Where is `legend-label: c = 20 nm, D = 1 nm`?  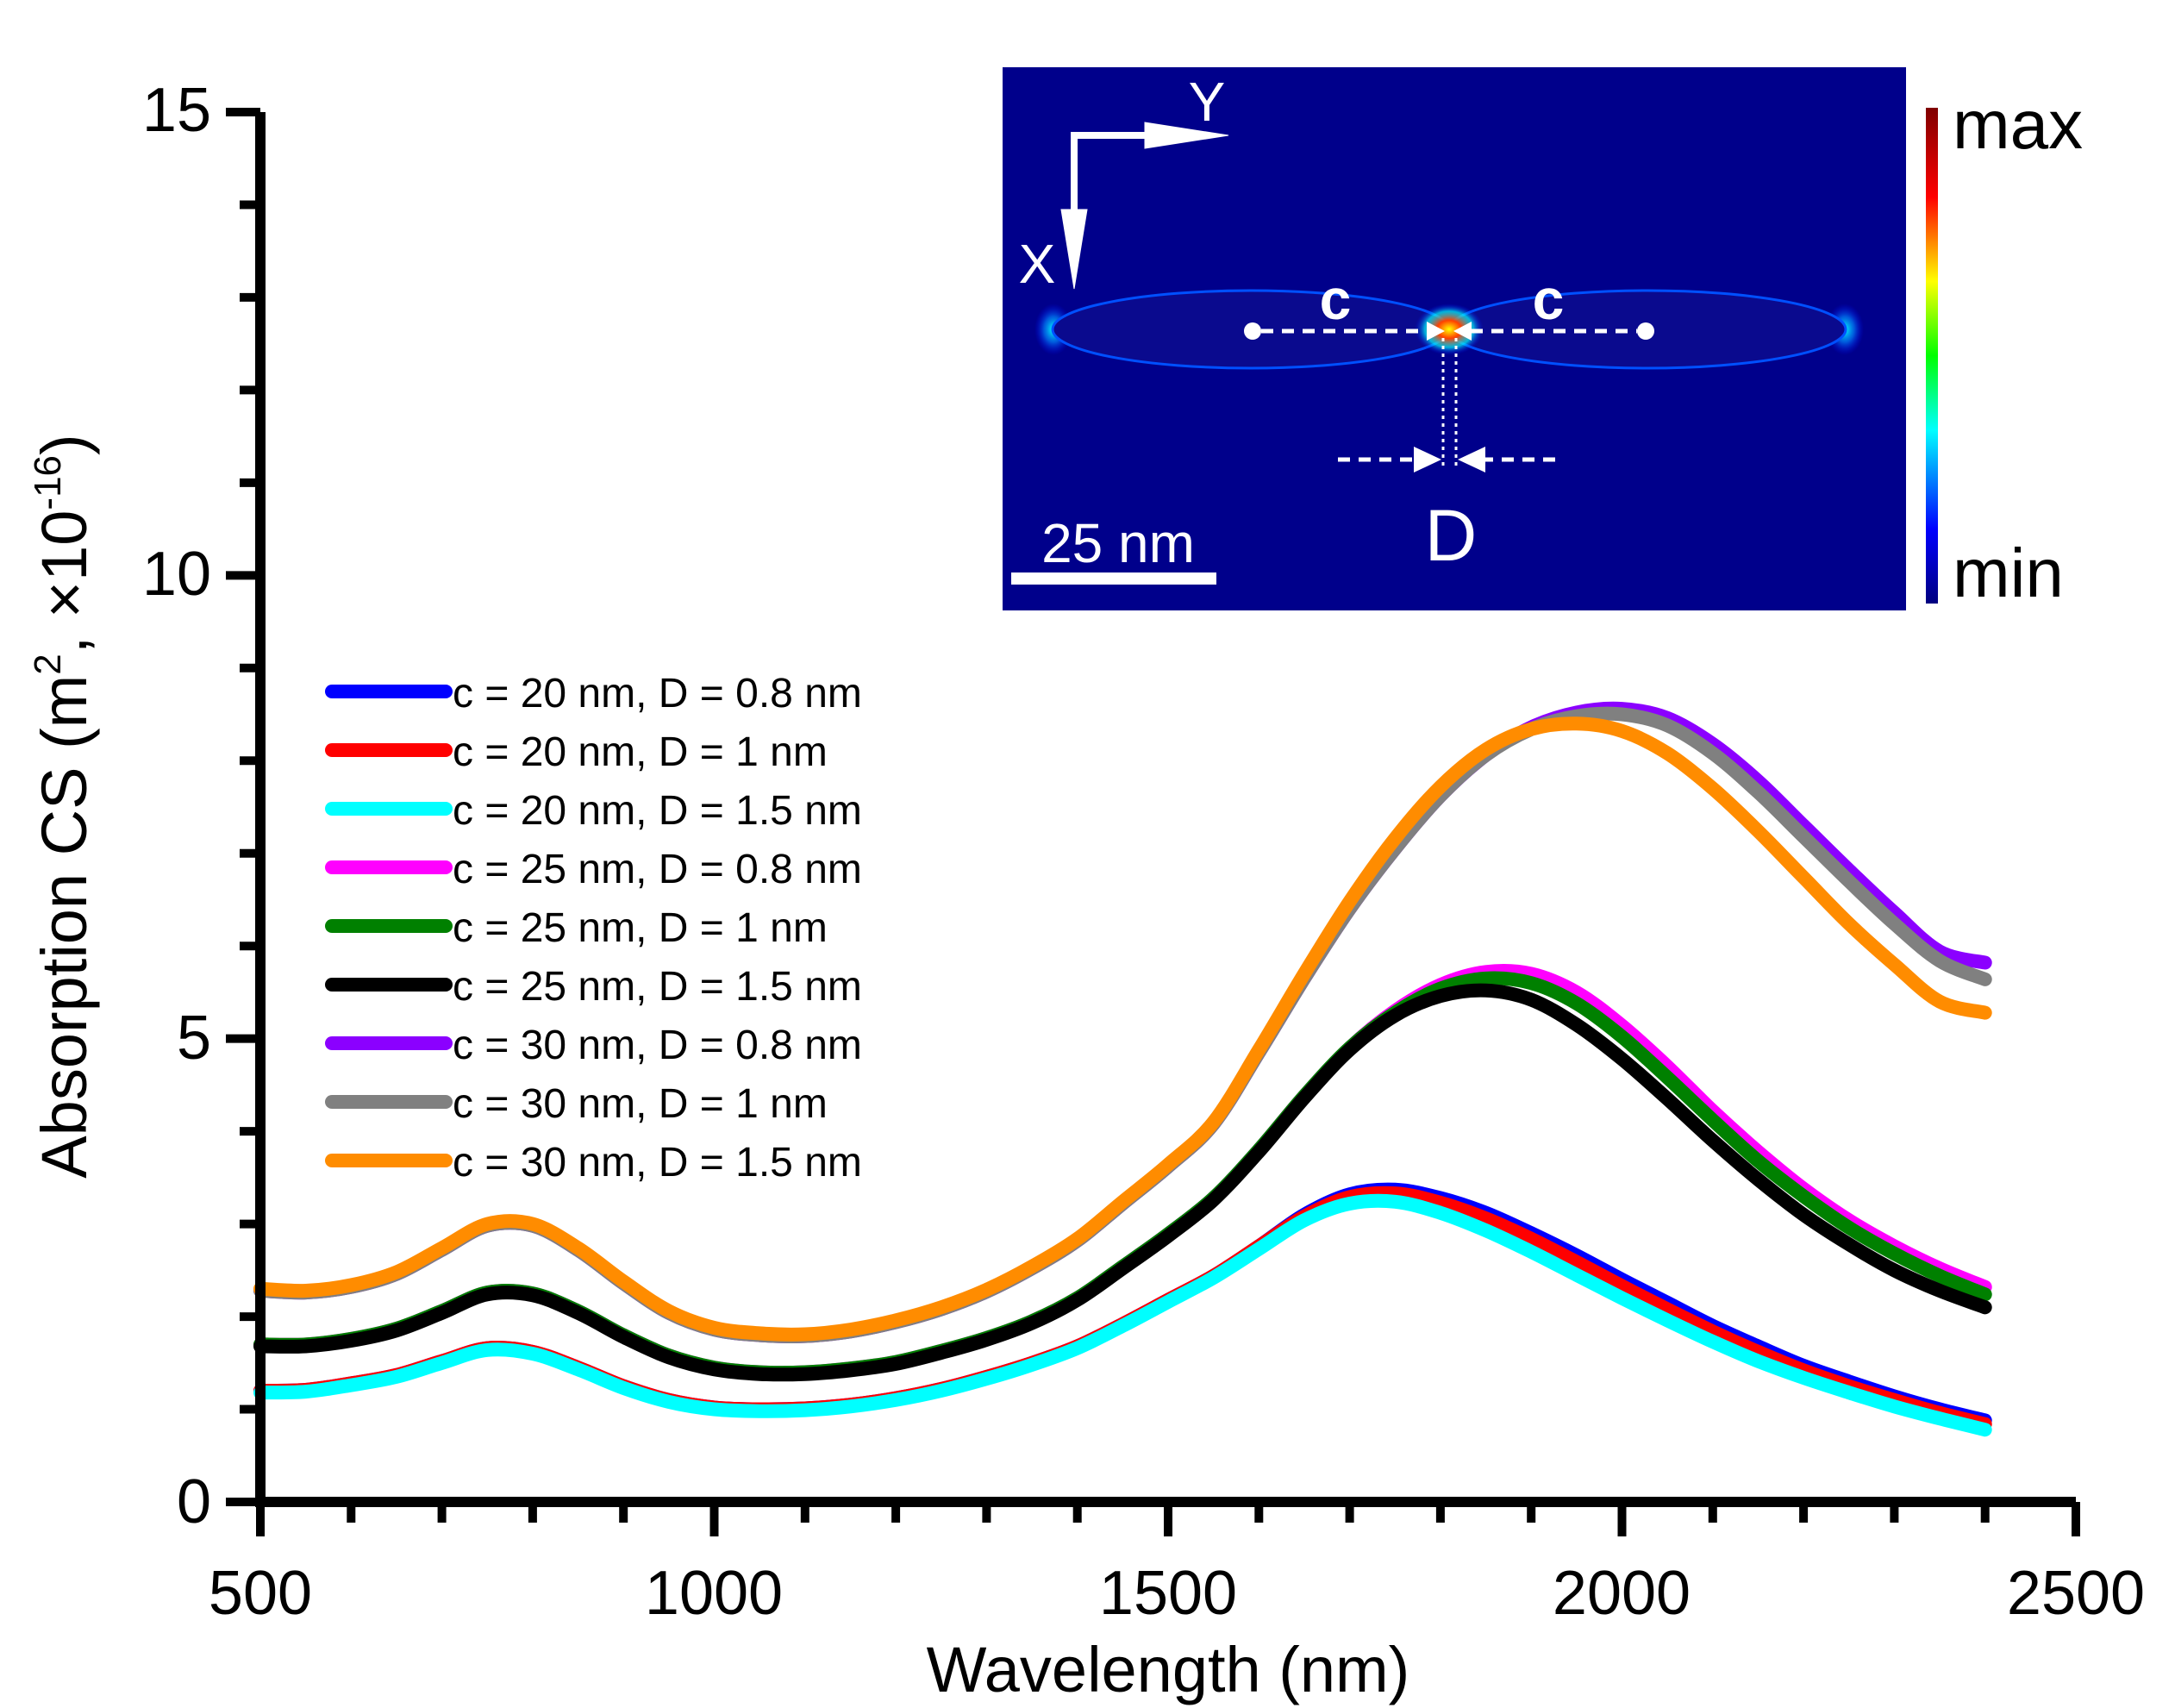 legend-label: c = 20 nm, D = 1 nm is located at coordinates (640, 752).